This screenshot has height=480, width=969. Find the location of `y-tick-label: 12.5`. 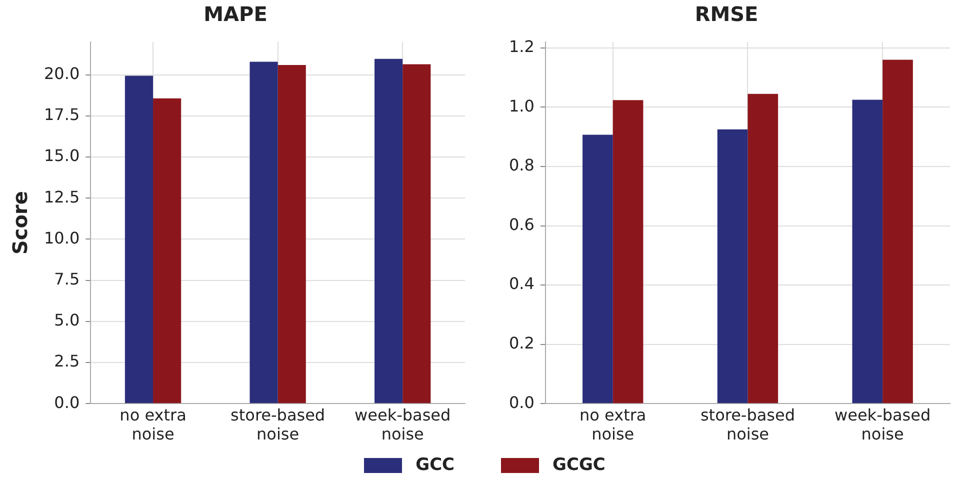

y-tick-label: 12.5 is located at coordinates (62, 196).